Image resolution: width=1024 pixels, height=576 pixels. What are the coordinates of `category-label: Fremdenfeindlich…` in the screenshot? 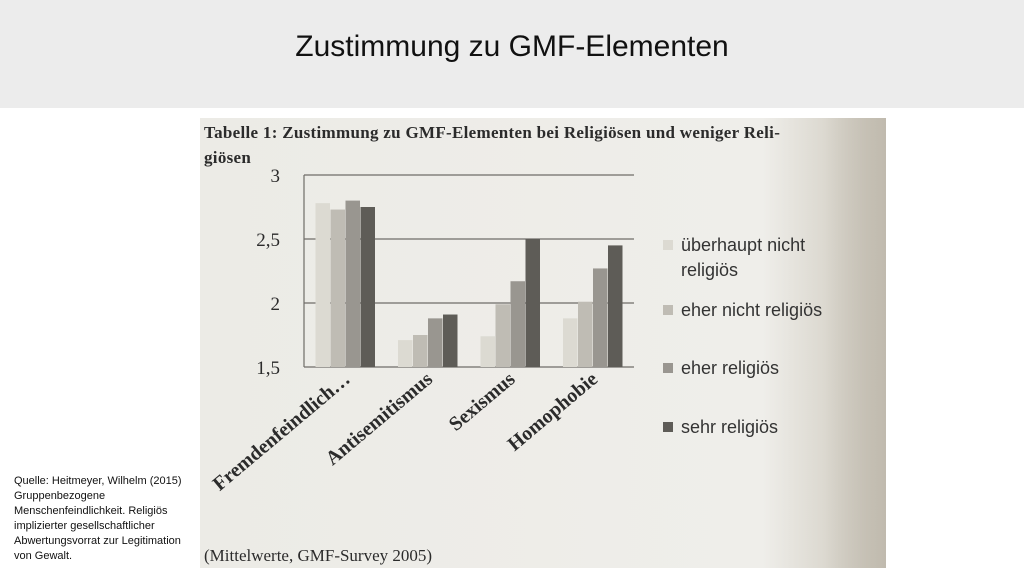 It's located at (282, 431).